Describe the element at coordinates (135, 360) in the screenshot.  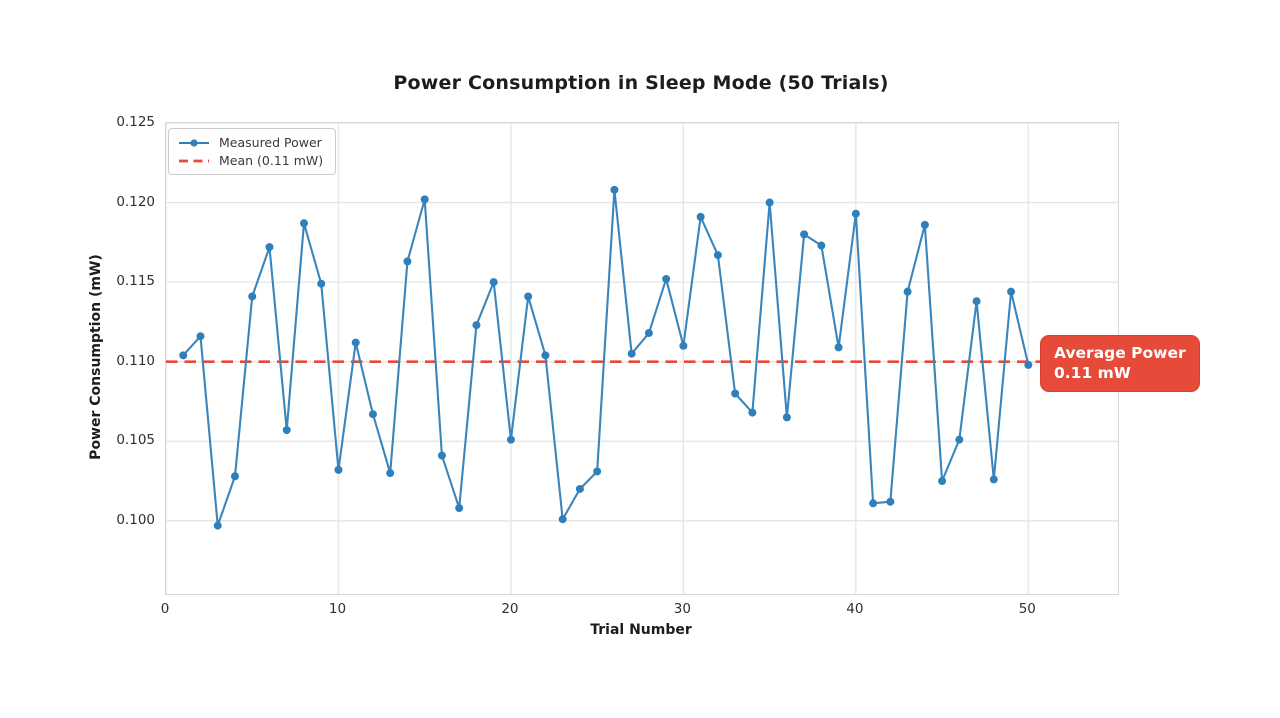
I see `y-tick-label: 0.110` at that location.